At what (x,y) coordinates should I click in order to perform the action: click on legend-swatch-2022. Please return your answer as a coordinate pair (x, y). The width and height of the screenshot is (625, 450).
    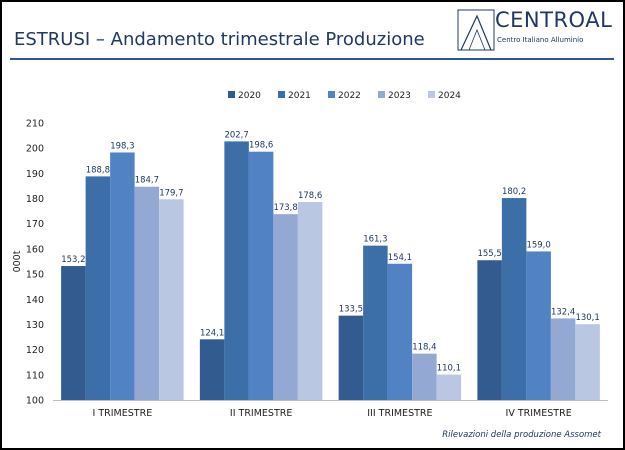
    Looking at the image, I should click on (331, 94).